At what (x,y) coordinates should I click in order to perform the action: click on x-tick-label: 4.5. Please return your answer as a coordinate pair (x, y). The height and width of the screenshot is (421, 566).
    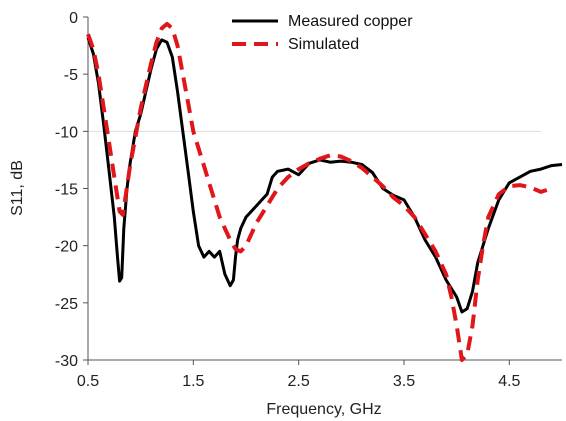
    Looking at the image, I should click on (509, 381).